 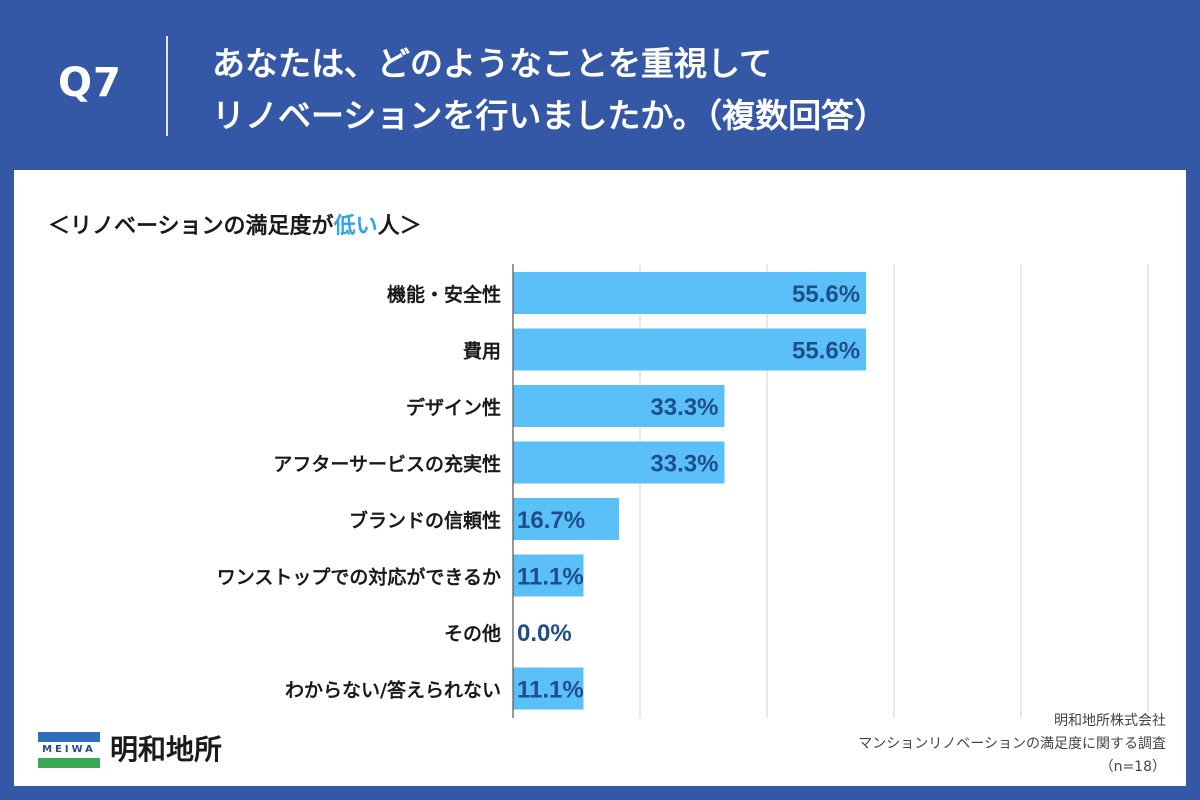 I want to click on source-note: 明和地所株式会社 マンションリノベーションの満足度に関する調査 （n=18）, so click(x=1012, y=744).